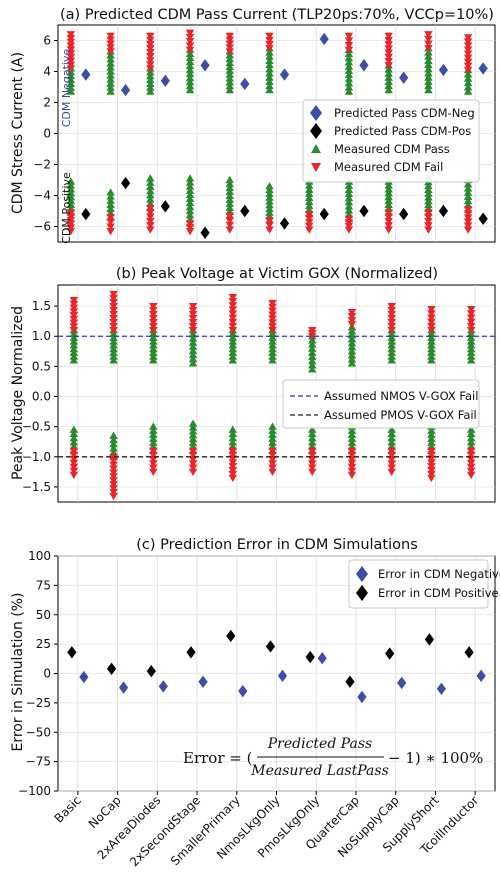 Image resolution: width=500 pixels, height=872 pixels. I want to click on panel-c-ylabel: Error in Simulation (%), so click(18, 671).